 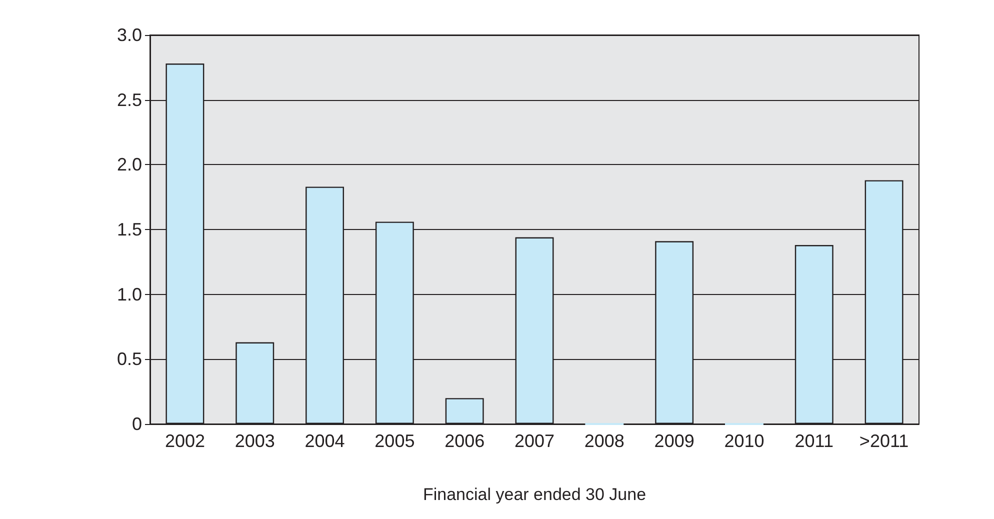 I want to click on x-tick-label: 2008, so click(x=604, y=441).